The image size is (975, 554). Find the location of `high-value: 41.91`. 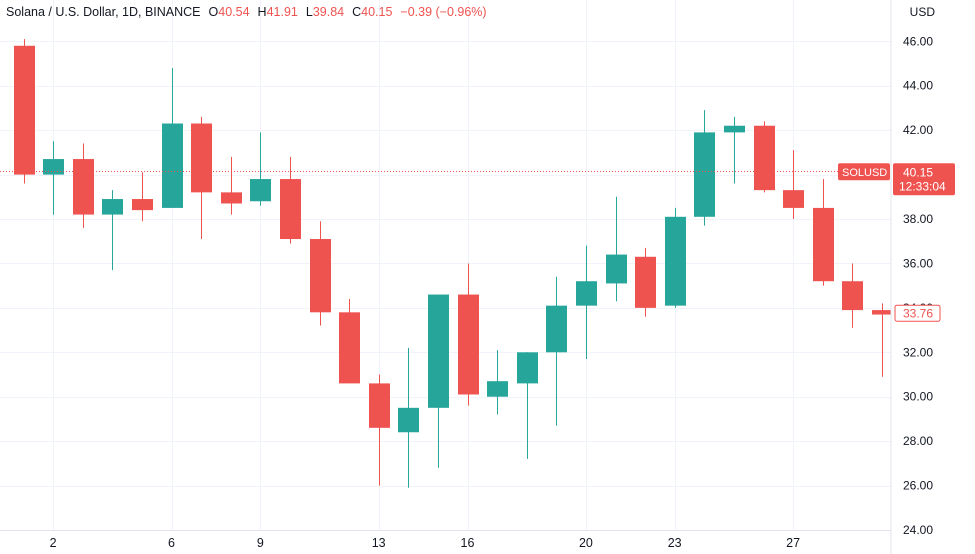

high-value: 41.91 is located at coordinates (282, 12).